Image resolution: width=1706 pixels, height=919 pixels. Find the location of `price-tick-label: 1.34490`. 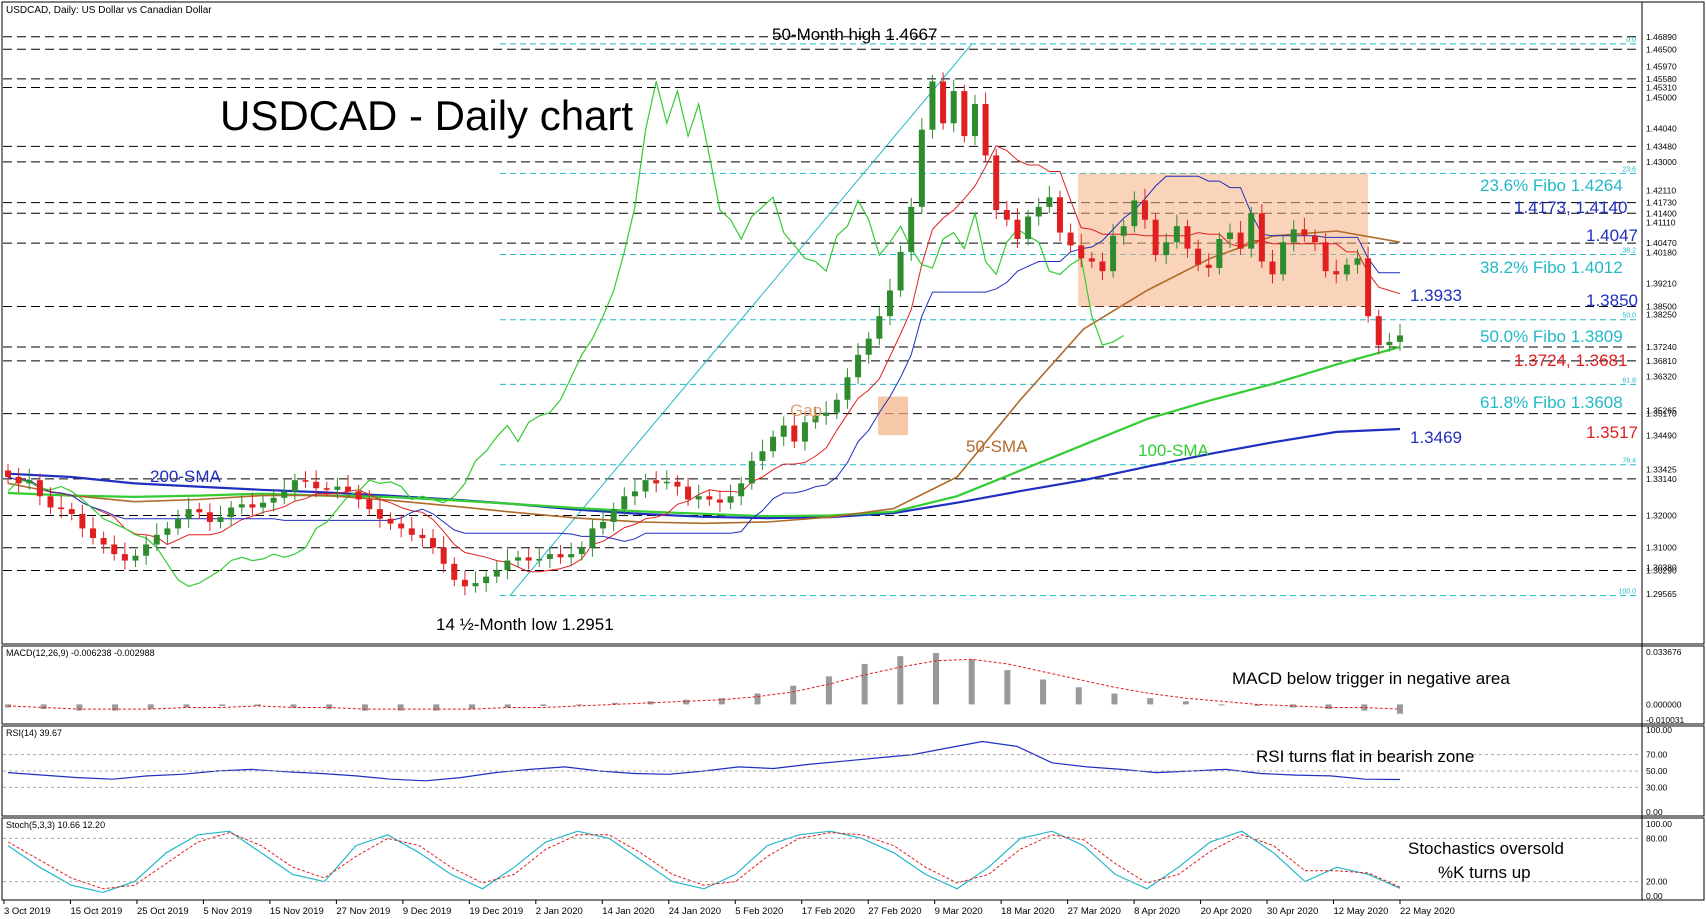

price-tick-label: 1.34490 is located at coordinates (1661, 435).